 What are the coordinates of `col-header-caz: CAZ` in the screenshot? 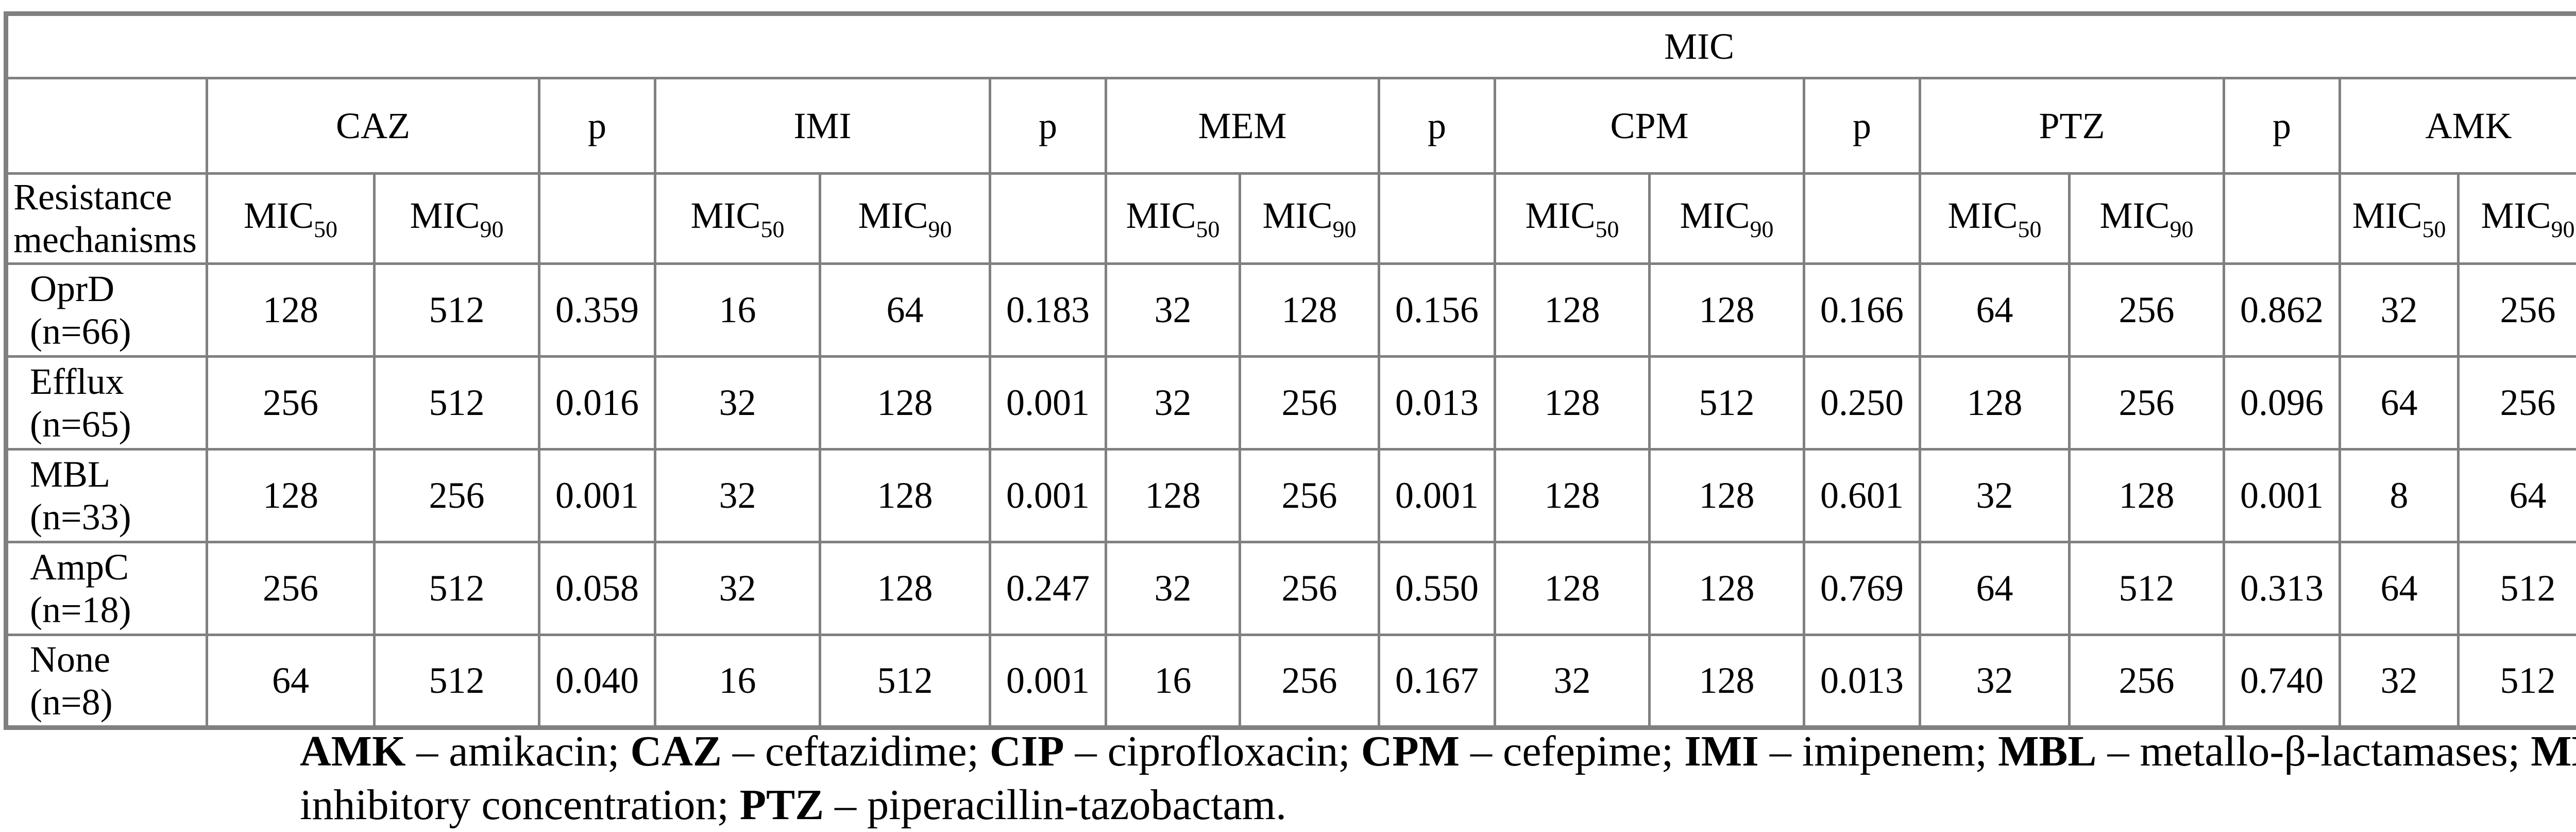 It's located at (373, 126).